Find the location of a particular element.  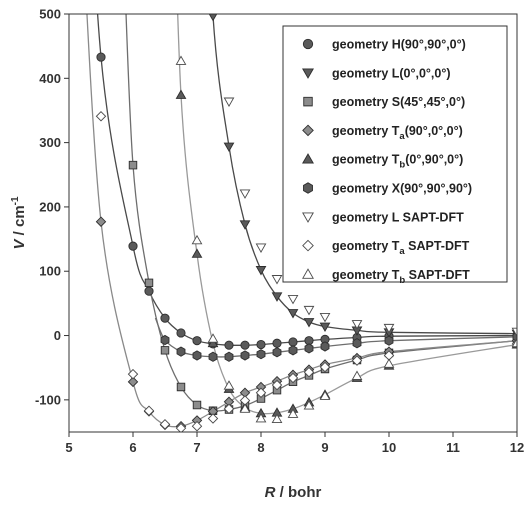

legend-label-geometry-ta-90-0-0: geometry Ta(90°,0°,0°) is located at coordinates (397, 133).